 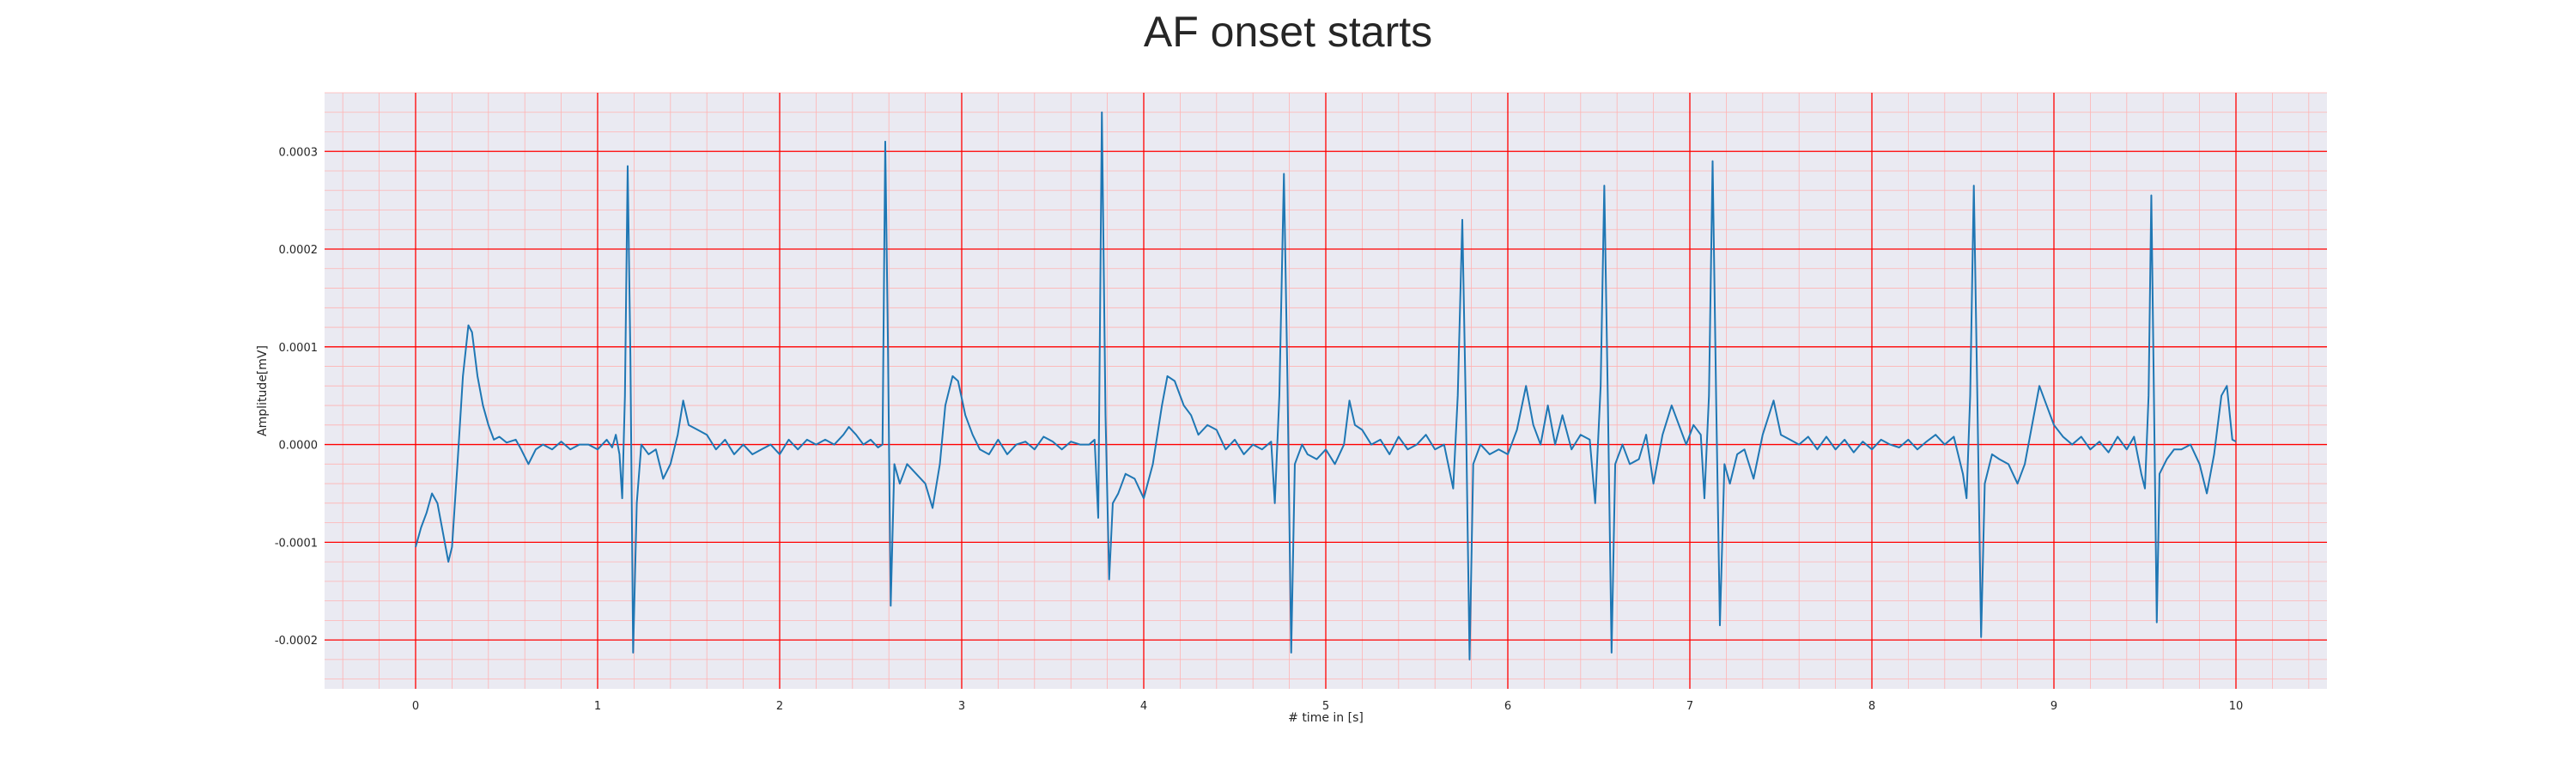 What do you see at coordinates (1872, 706) in the screenshot?
I see `x-tick-label: 8` at bounding box center [1872, 706].